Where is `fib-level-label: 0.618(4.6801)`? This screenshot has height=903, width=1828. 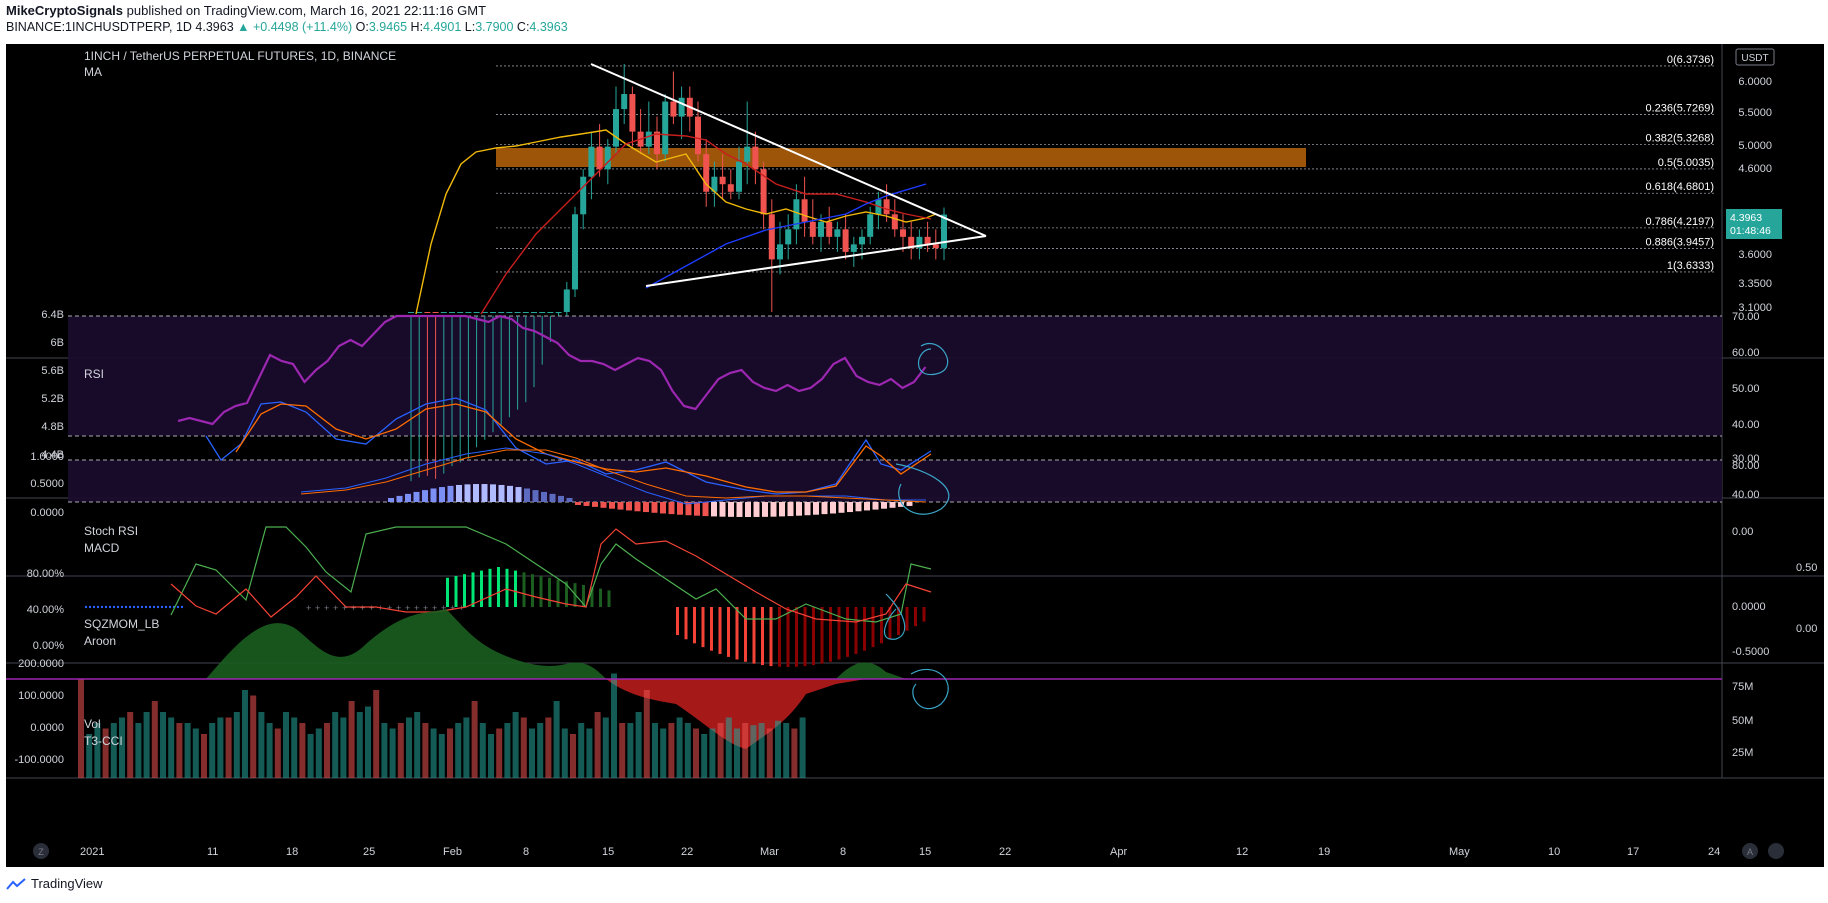
fib-level-label: 0.618(4.6801) is located at coordinates (1680, 187).